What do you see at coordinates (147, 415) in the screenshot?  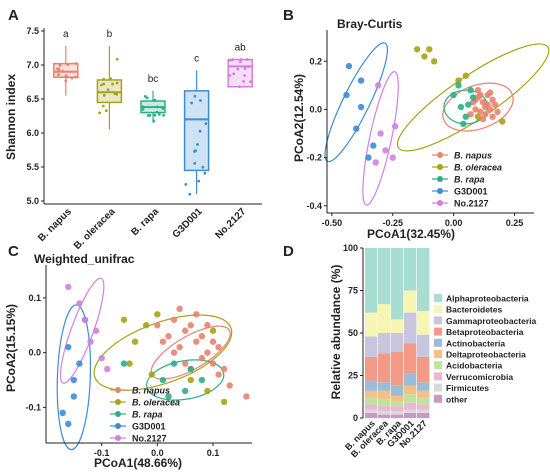 I see `panel-c-legend-label-b-rapa: B. rapa` at bounding box center [147, 415].